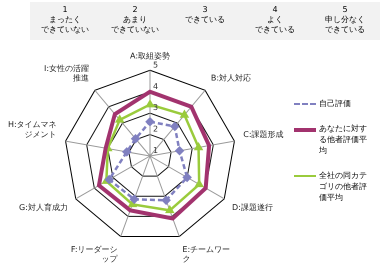 The width and height of the screenshot is (388, 276). Describe the element at coordinates (252, 207) in the screenshot. I see `spoke-label: D:課題遂行` at that location.